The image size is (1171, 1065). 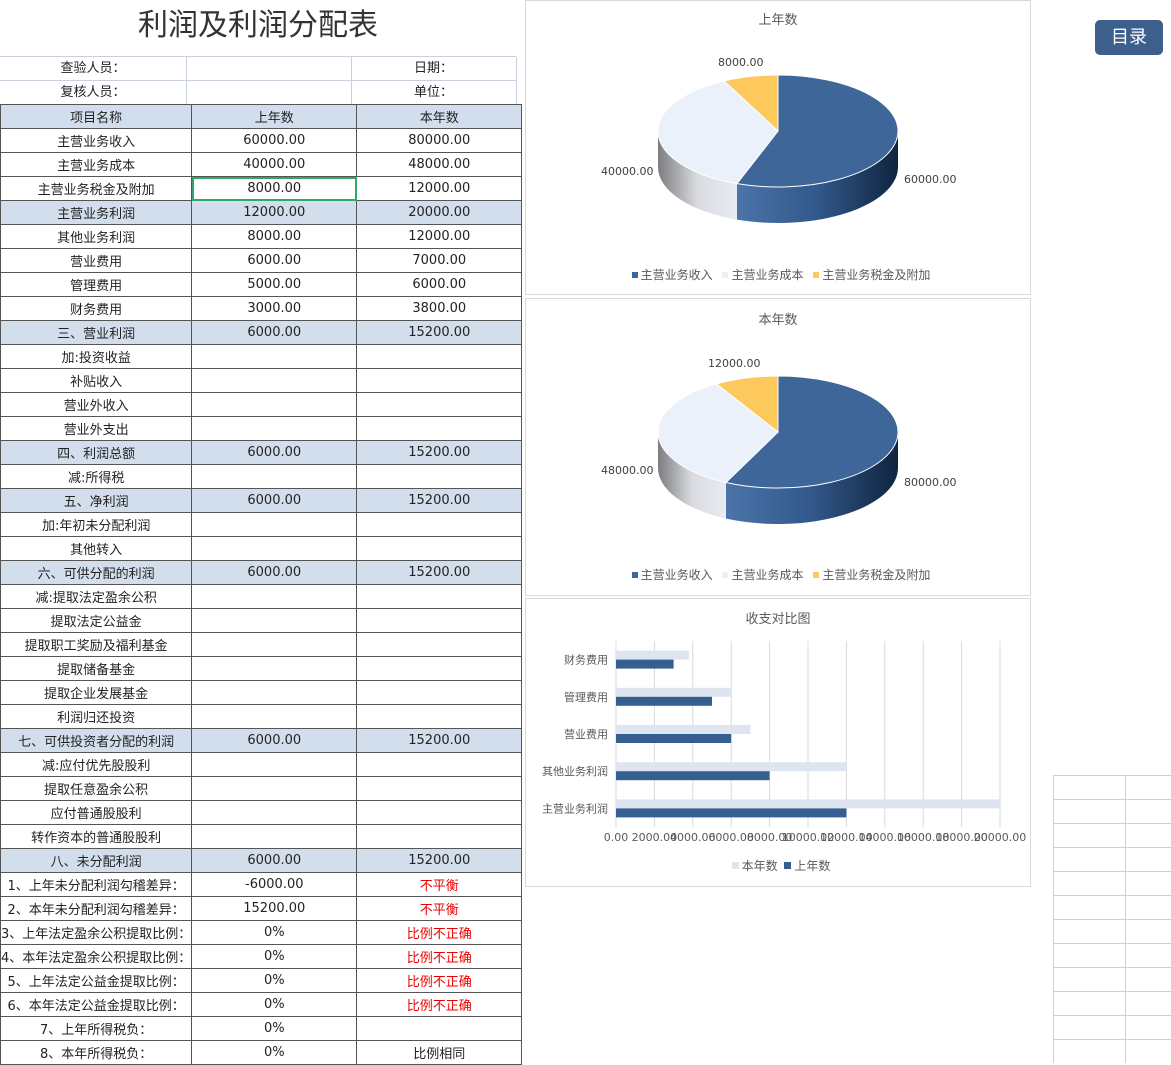 I want to click on cell-prev-year: 40000.00, so click(x=274, y=164).